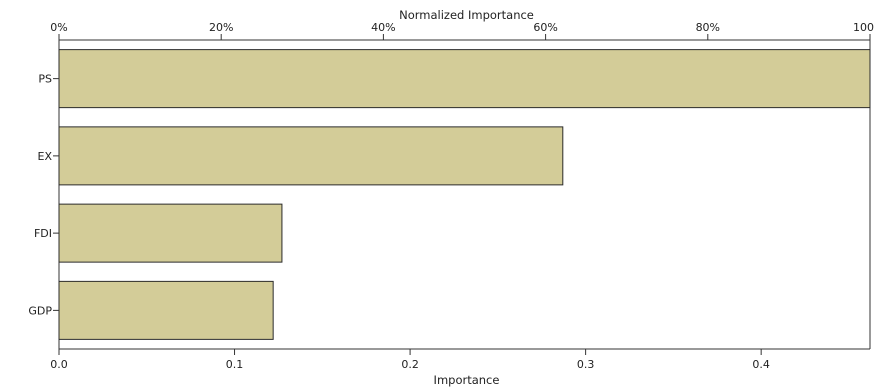  I want to click on category-axis: PS EX FDI GDP, so click(43, 195).